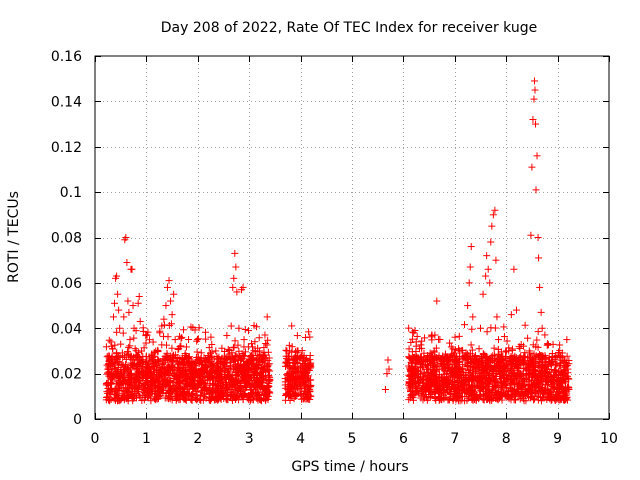  I want to click on y-tick-label: 0.16, so click(66, 57).